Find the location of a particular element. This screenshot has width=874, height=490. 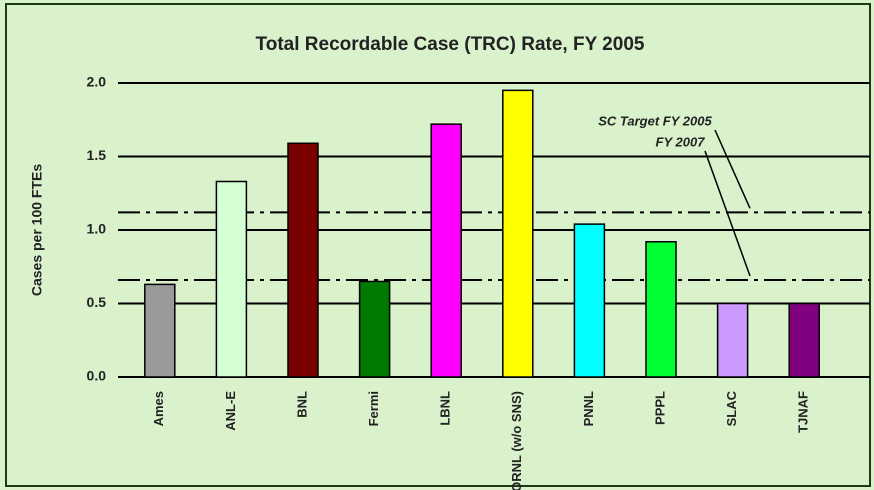

y-tick-label: 1.0 is located at coordinates (97, 229).